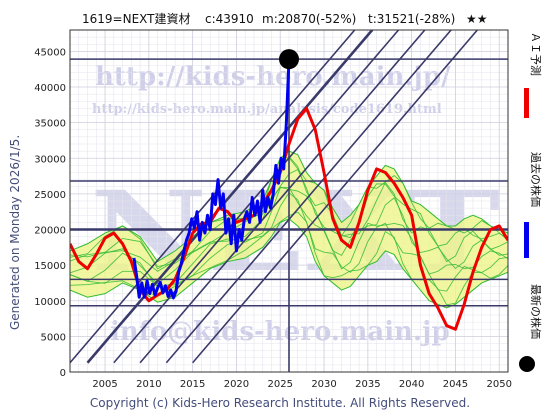 The height and width of the screenshot is (420, 560). What do you see at coordinates (280, 384) in the screenshot?
I see `x-tick-label: 2025` at bounding box center [280, 384].